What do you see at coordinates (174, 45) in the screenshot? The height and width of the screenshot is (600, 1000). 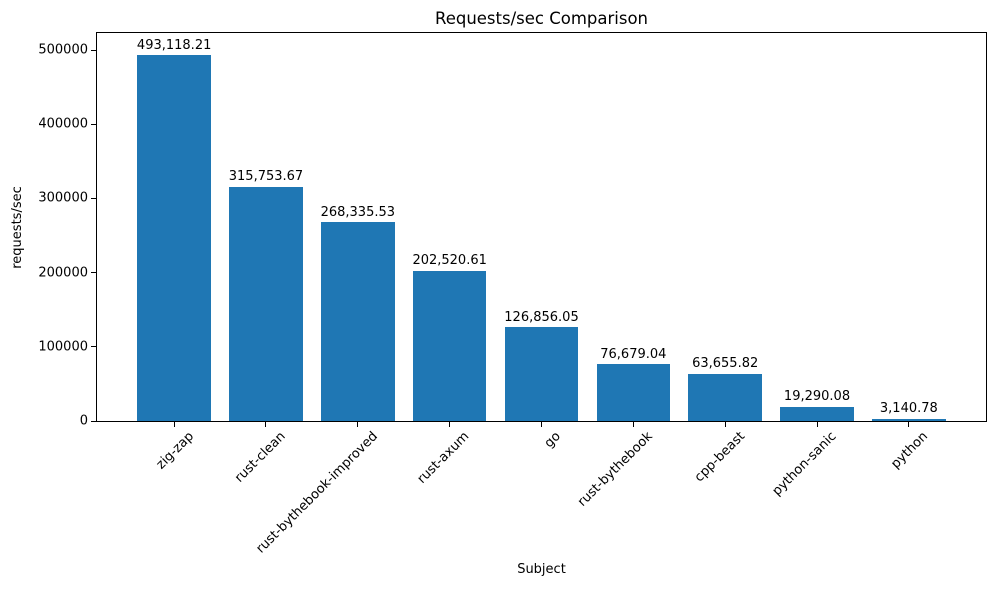 I see `bar-value-label: 493,118.21` at bounding box center [174, 45].